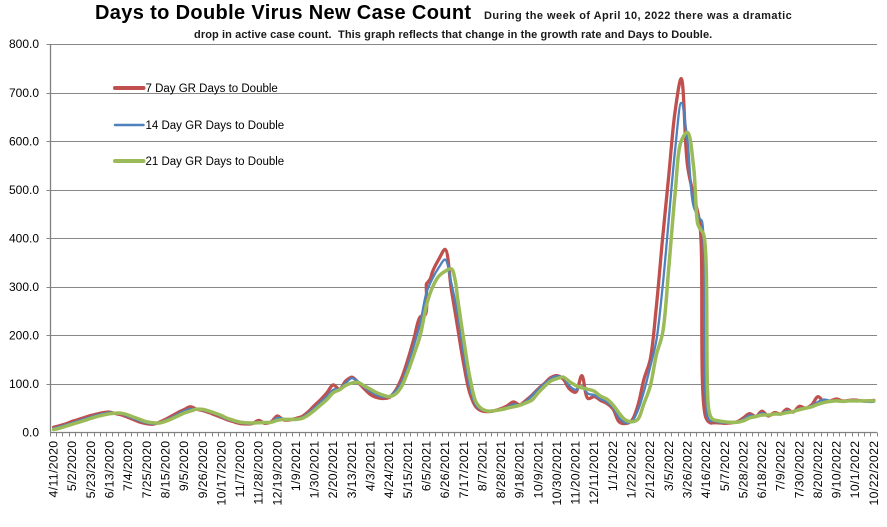 This screenshot has width=887, height=527. Describe the element at coordinates (352, 470) in the screenshot. I see `svg-text: 3/13/2021` at that location.